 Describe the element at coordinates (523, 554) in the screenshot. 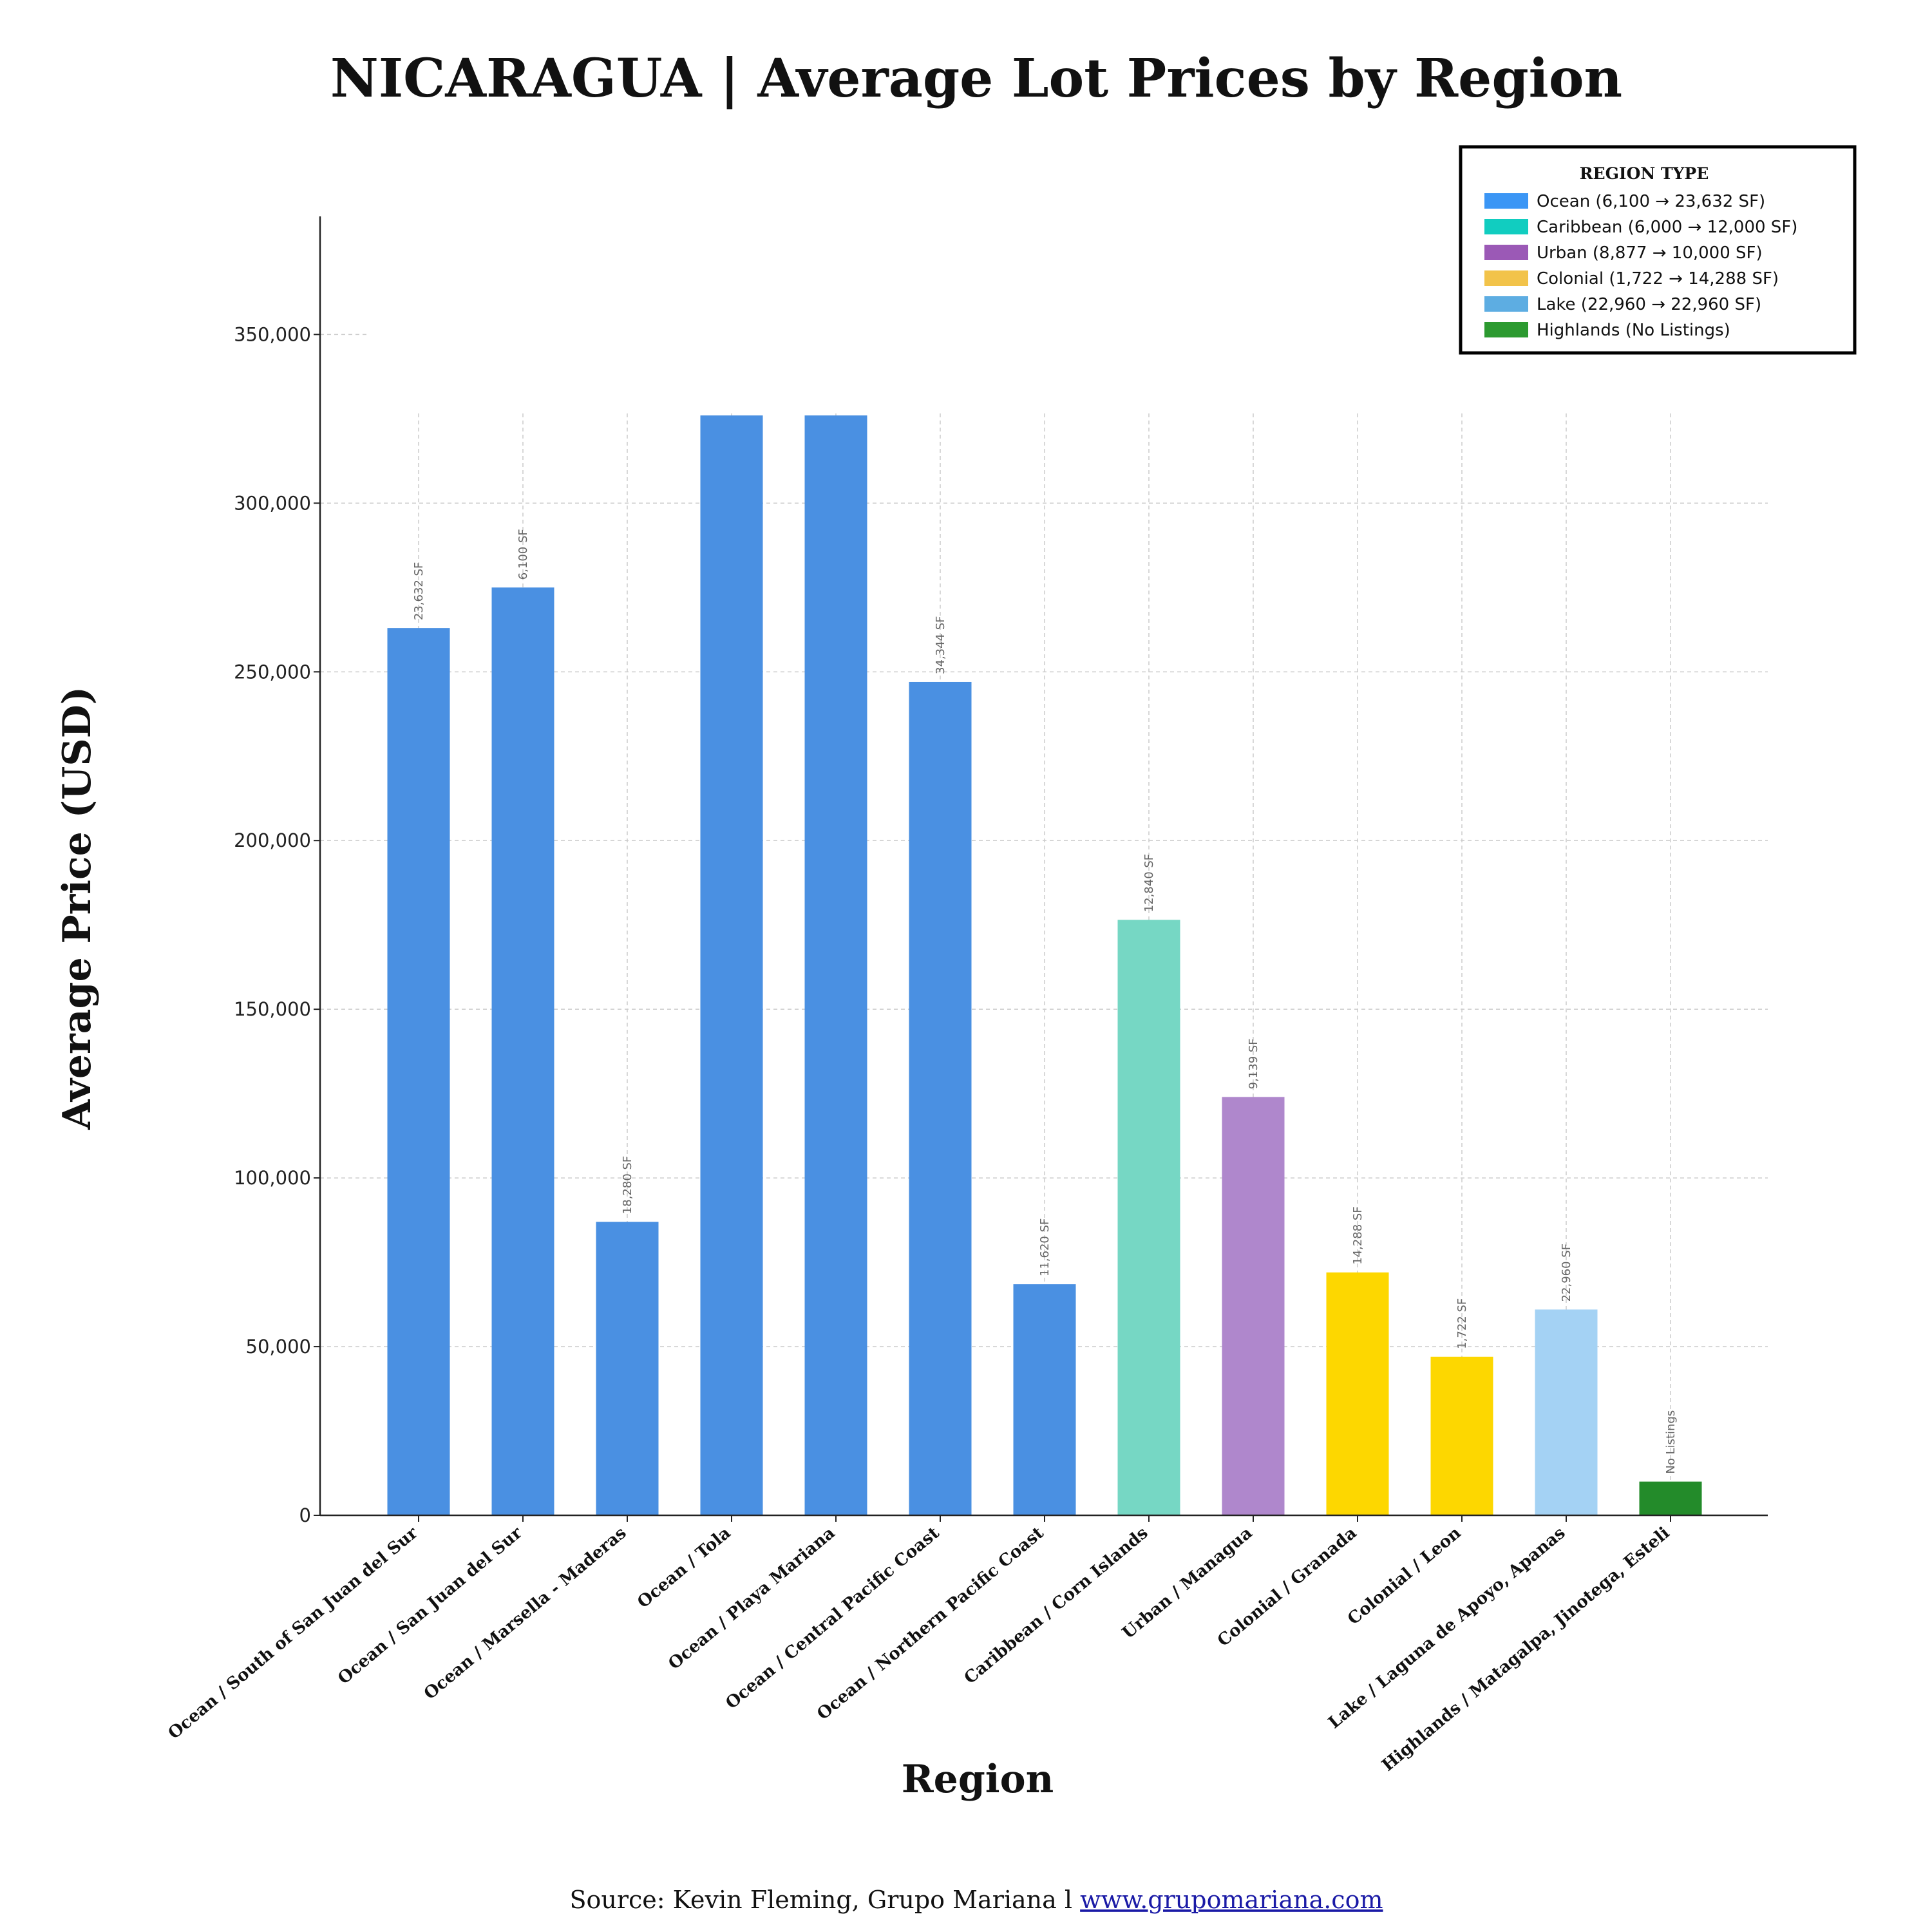

I see `bar-value-label: 6,100 SF` at that location.